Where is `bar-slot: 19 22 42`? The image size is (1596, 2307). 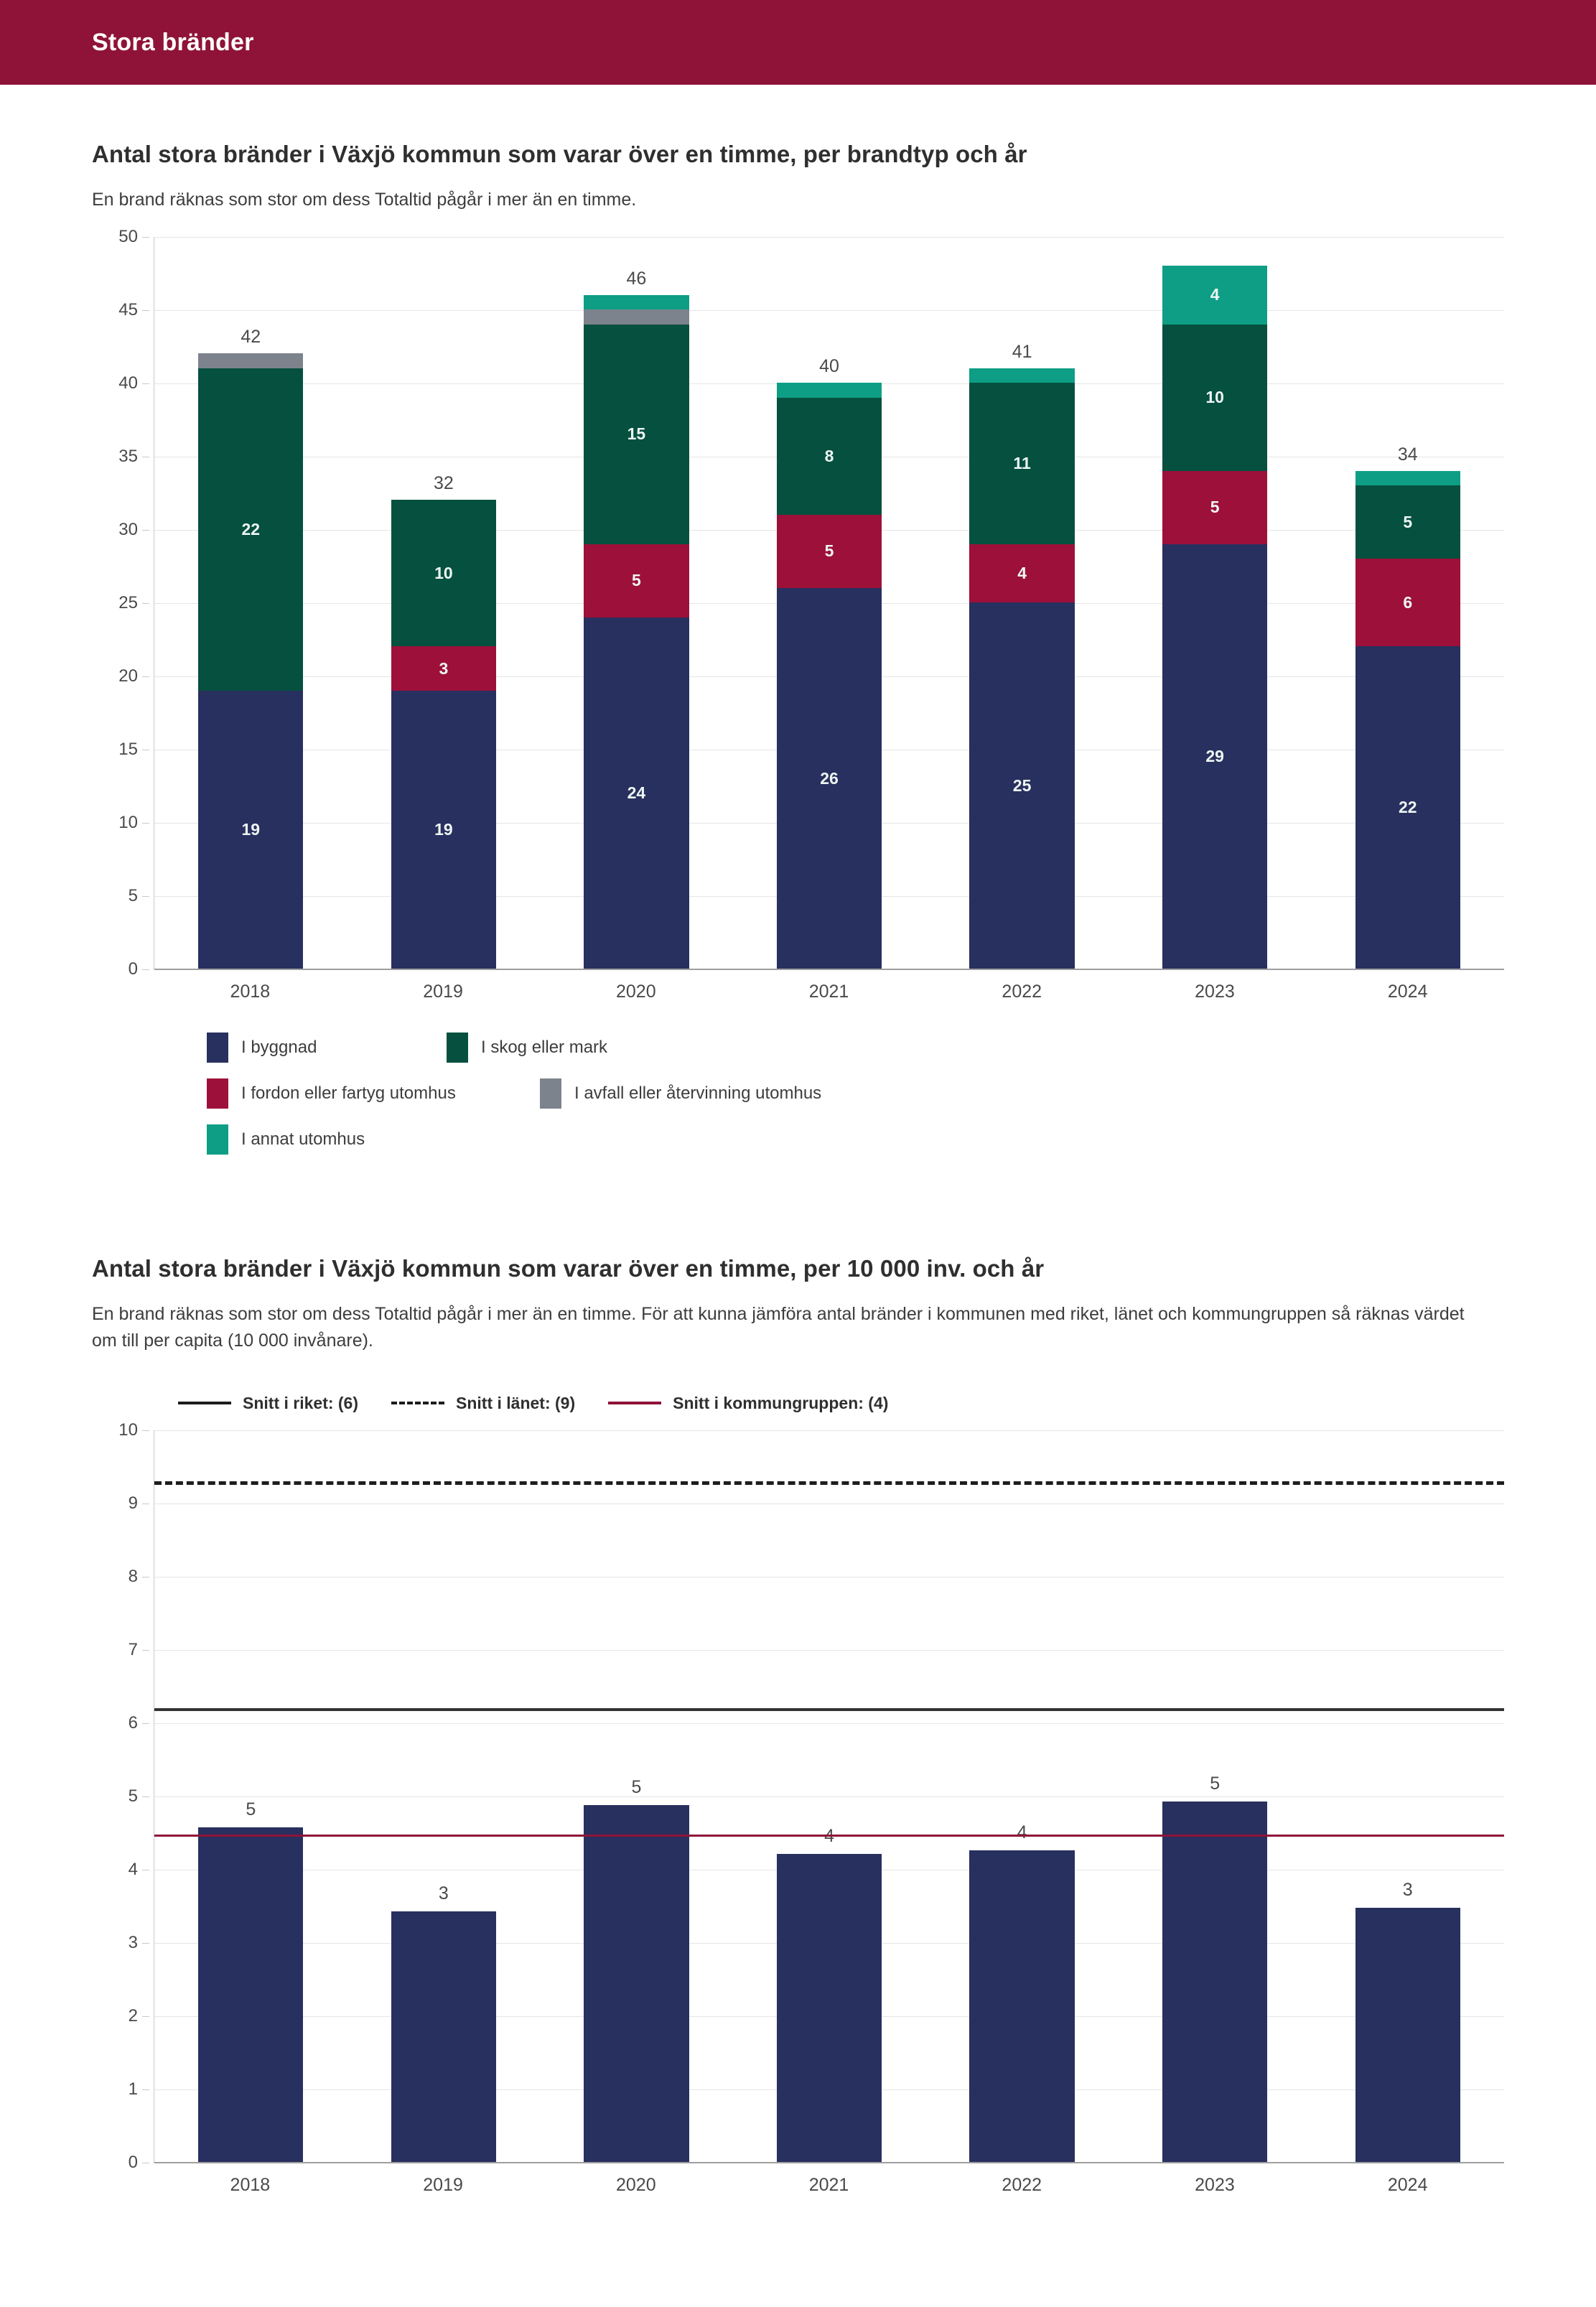 bar-slot: 19 22 42 is located at coordinates (250, 603).